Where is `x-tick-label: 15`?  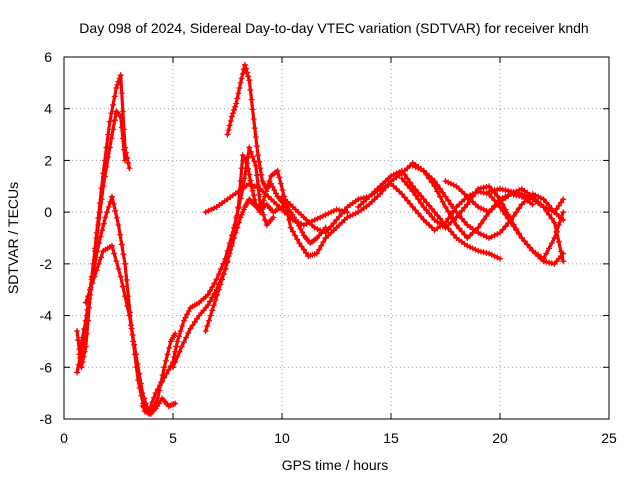 x-tick-label: 15 is located at coordinates (391, 438).